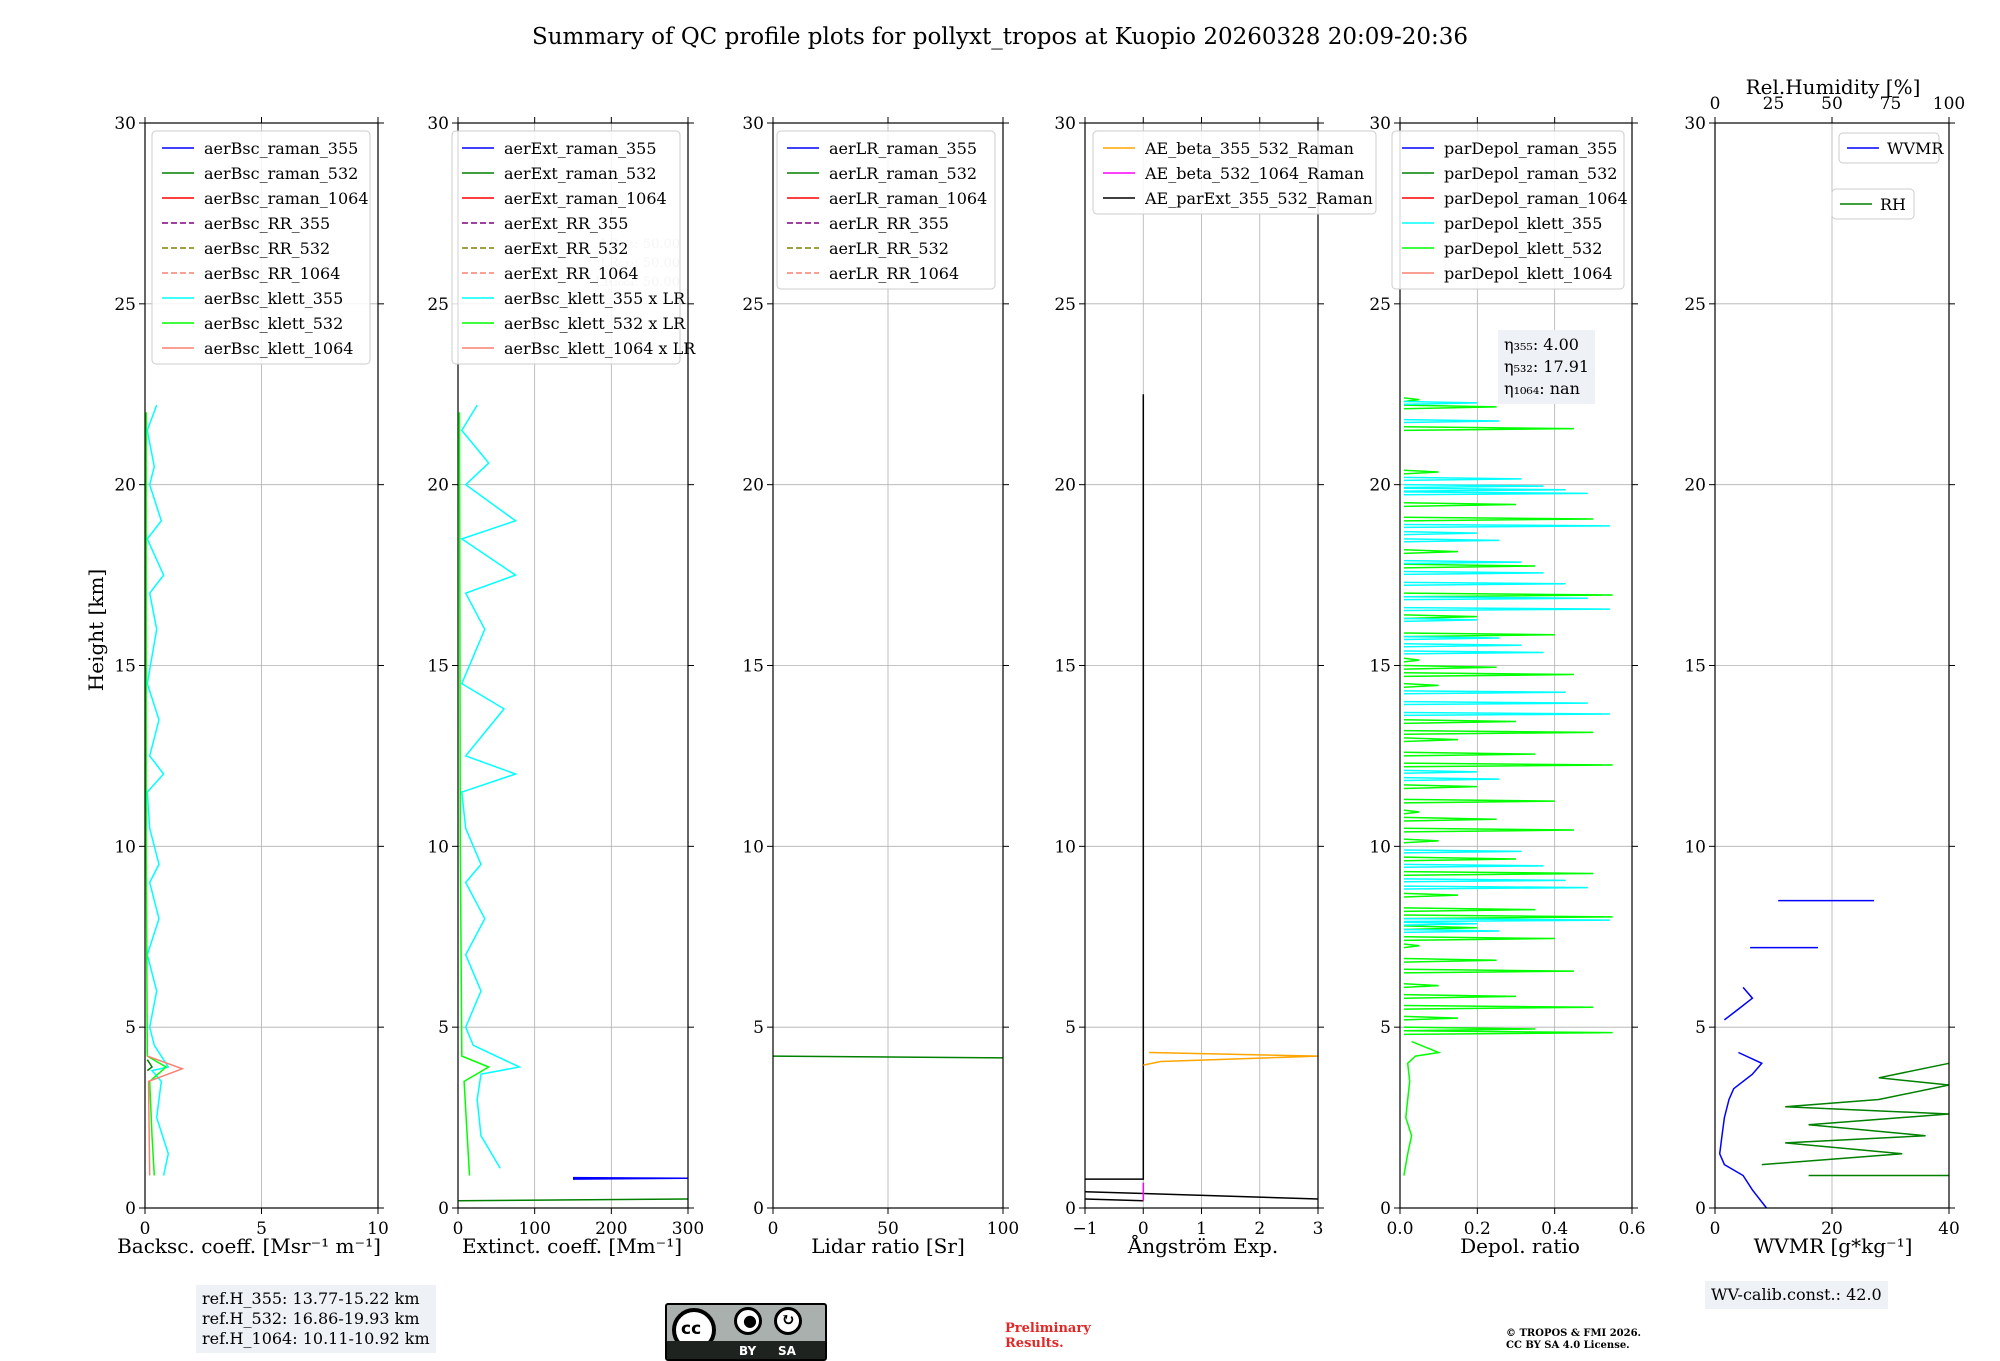 Image resolution: width=2000 pixels, height=1361 pixels. I want to click on legend-label: aerBsc_klett_1064, so click(278, 348).